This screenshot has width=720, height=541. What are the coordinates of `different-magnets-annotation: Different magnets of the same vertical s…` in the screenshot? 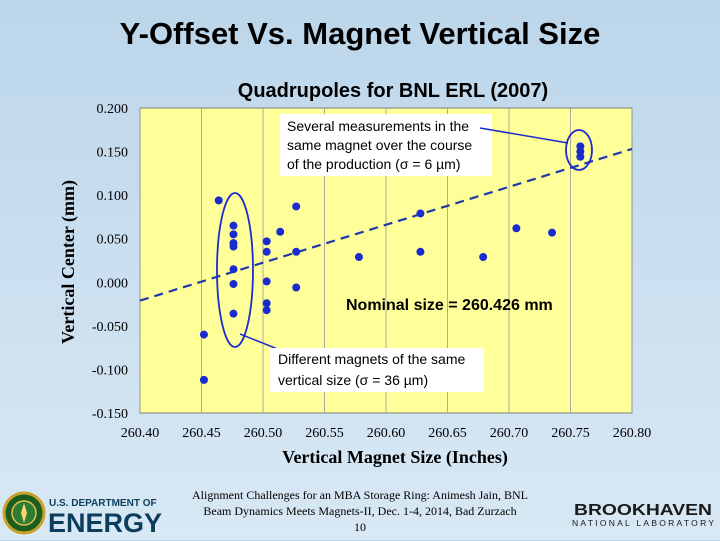 It's located at (350, 292).